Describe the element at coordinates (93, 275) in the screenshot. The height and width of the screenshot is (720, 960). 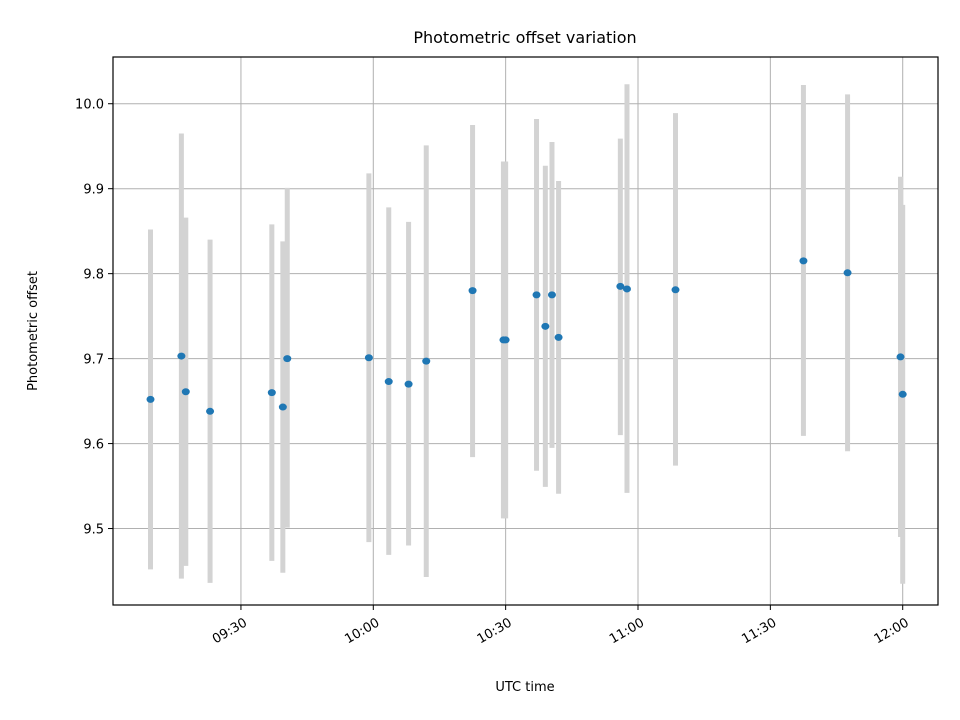
I see `y-tick-label: 9.8` at that location.